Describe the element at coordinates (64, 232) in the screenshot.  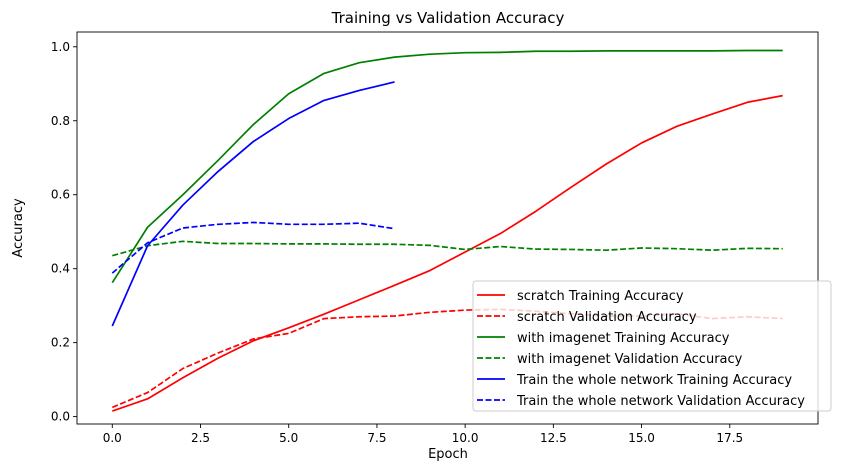
I see `y-axis: 0.0 0.2 0.4 0.6 0.8 1.0` at that location.